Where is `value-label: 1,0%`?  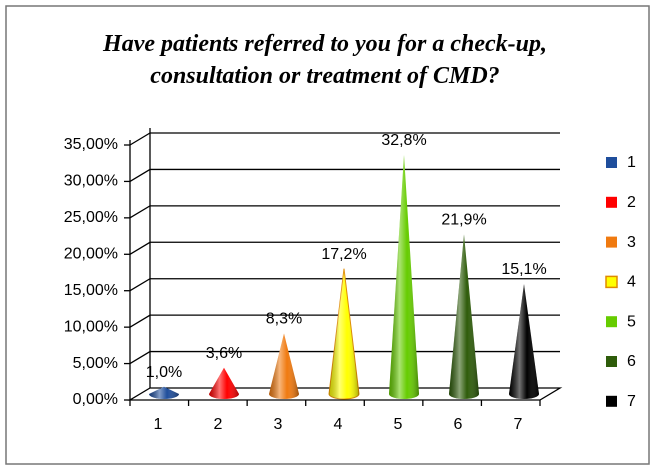
value-label: 1,0% is located at coordinates (164, 372).